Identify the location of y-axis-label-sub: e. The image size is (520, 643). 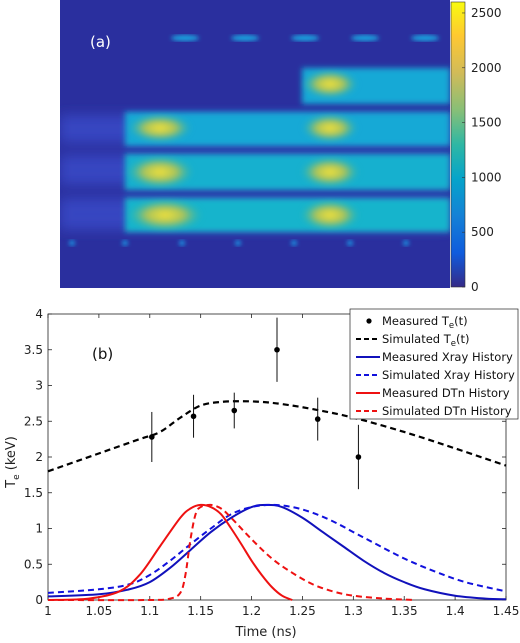
(17, 477).